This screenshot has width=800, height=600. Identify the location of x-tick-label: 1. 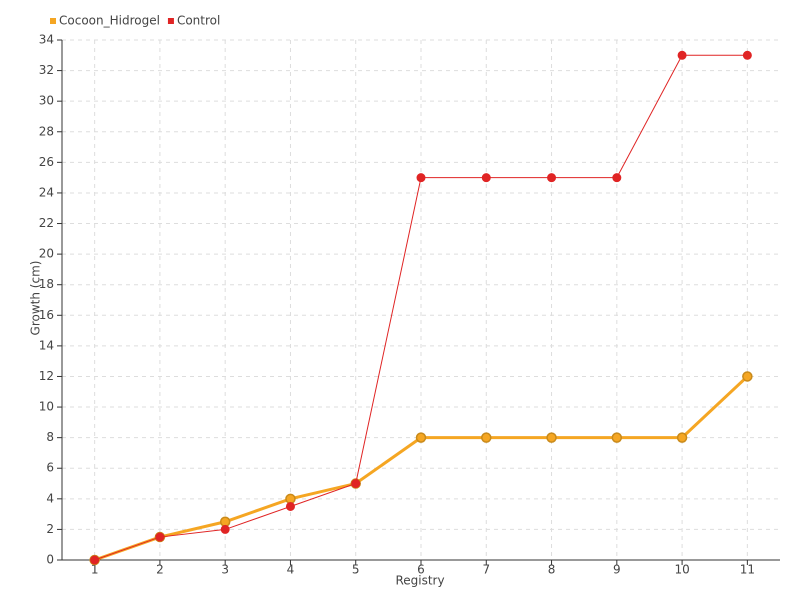
(95, 570).